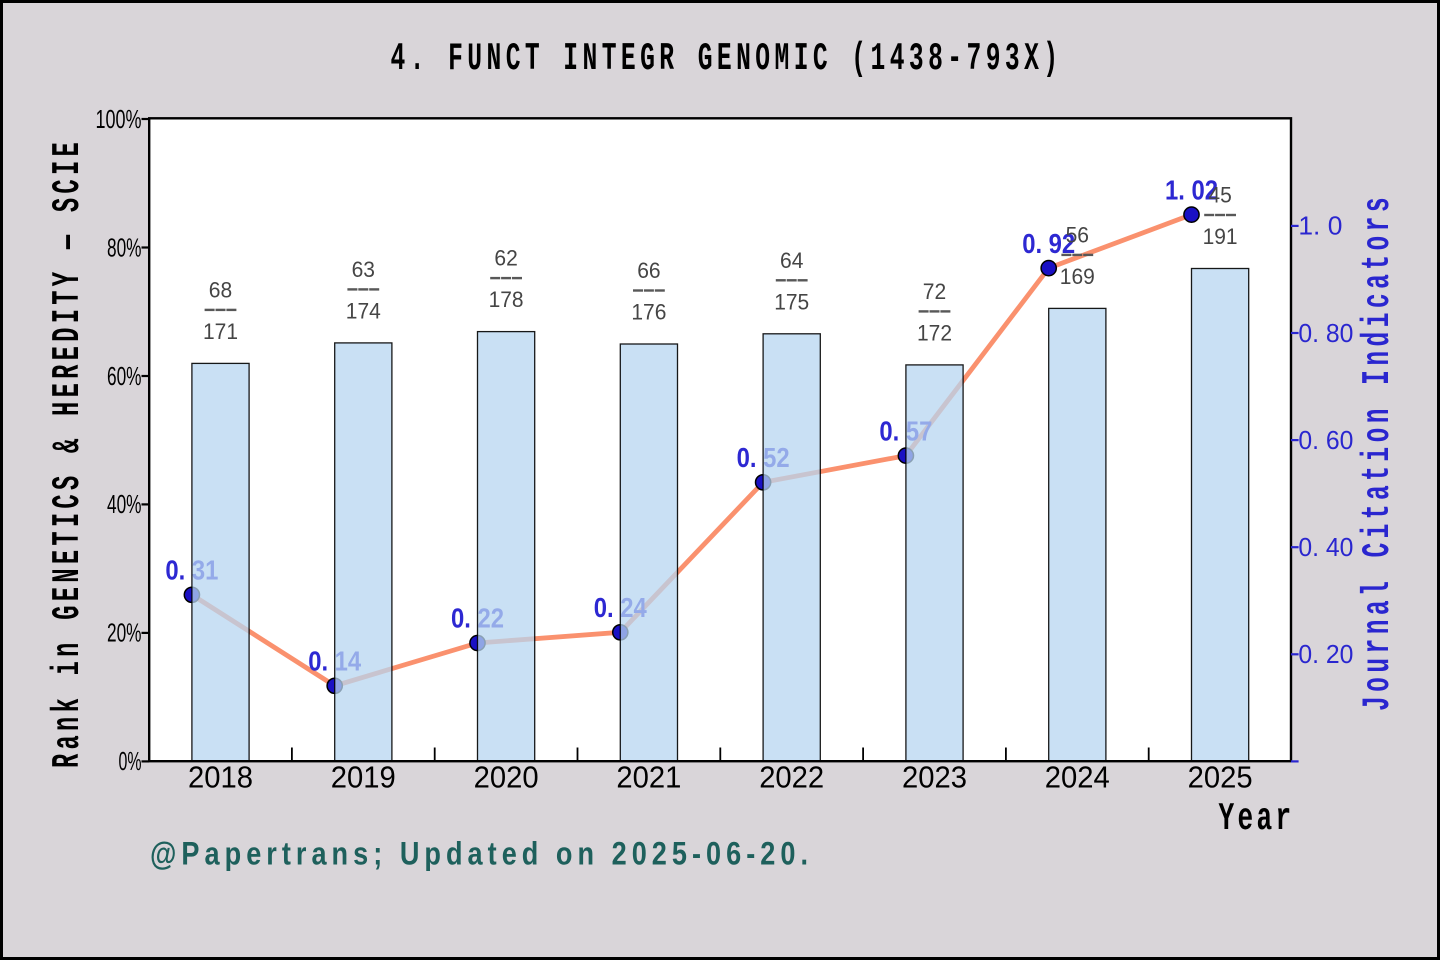 The width and height of the screenshot is (1440, 960). Describe the element at coordinates (130, 761) in the screenshot. I see `svg-text: 0%` at that location.